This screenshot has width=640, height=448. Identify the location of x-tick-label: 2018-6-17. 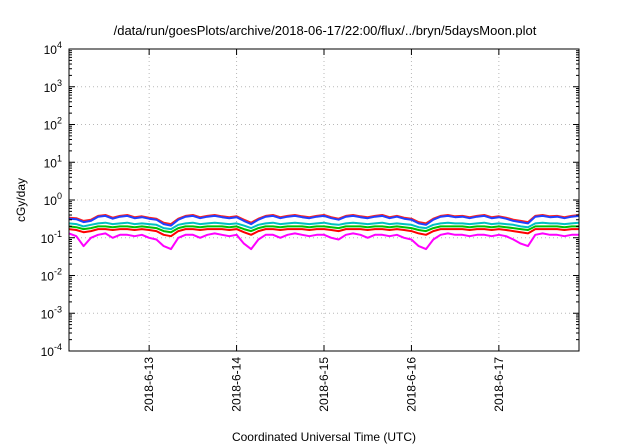
(499, 384).